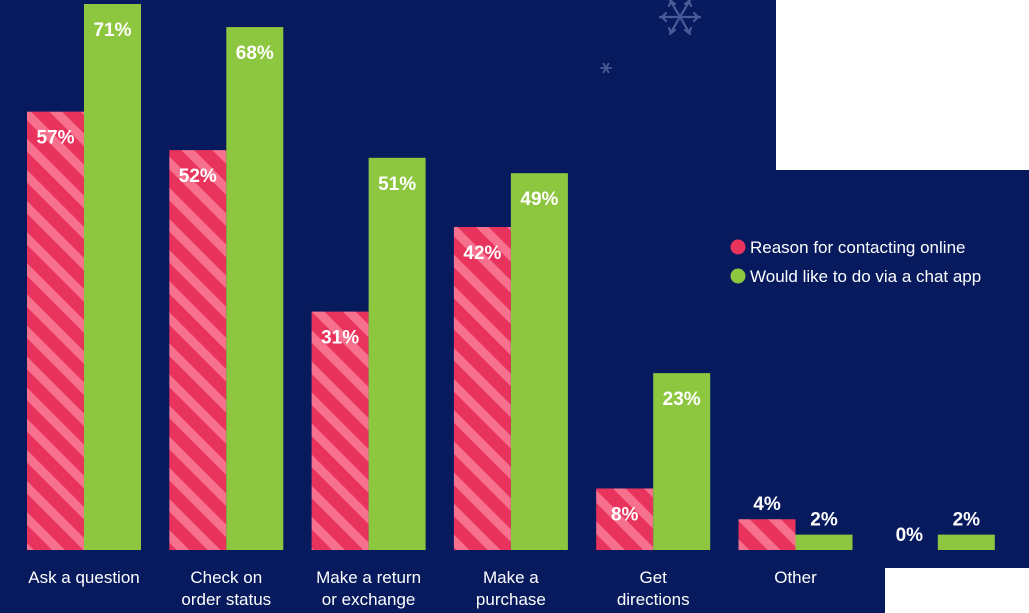 The image size is (1029, 613). Describe the element at coordinates (865, 276) in the screenshot. I see `legend-label-chat-app: Would like to do via a chat app` at that location.